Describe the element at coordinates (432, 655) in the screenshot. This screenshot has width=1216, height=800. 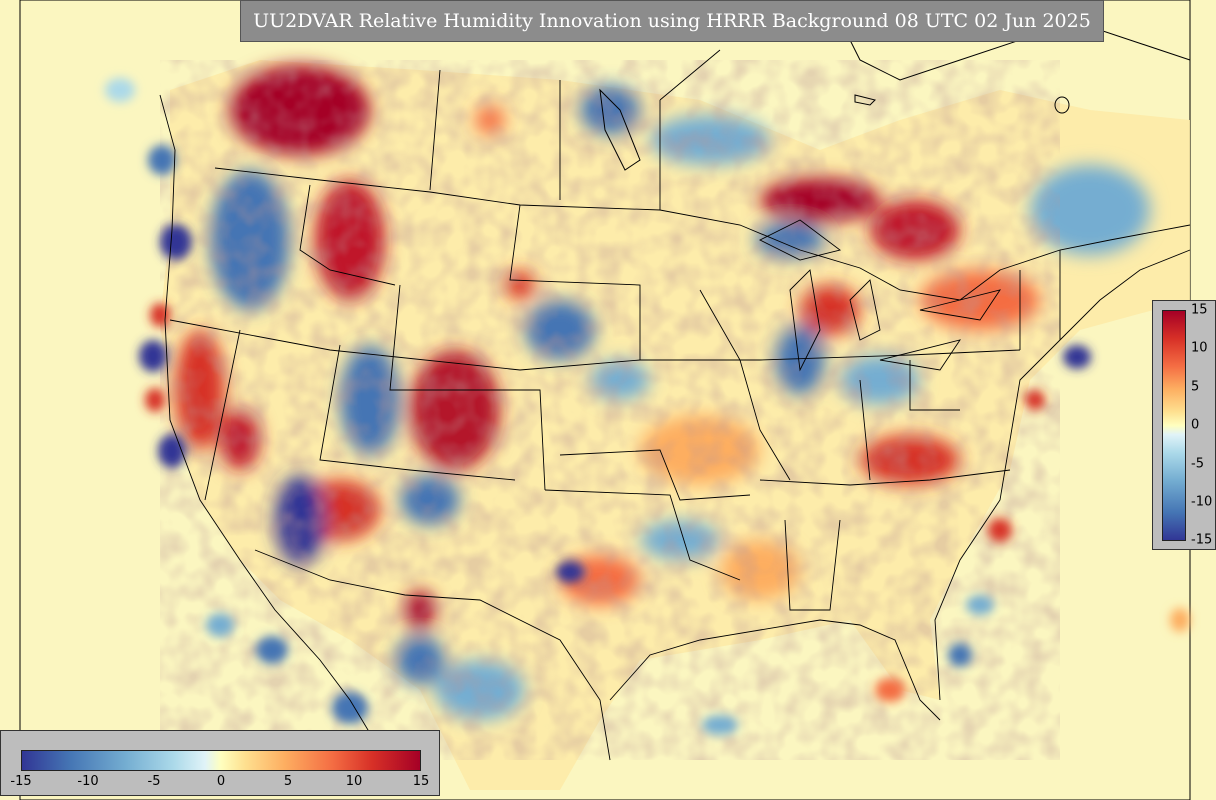
I see `mexico-border` at that location.